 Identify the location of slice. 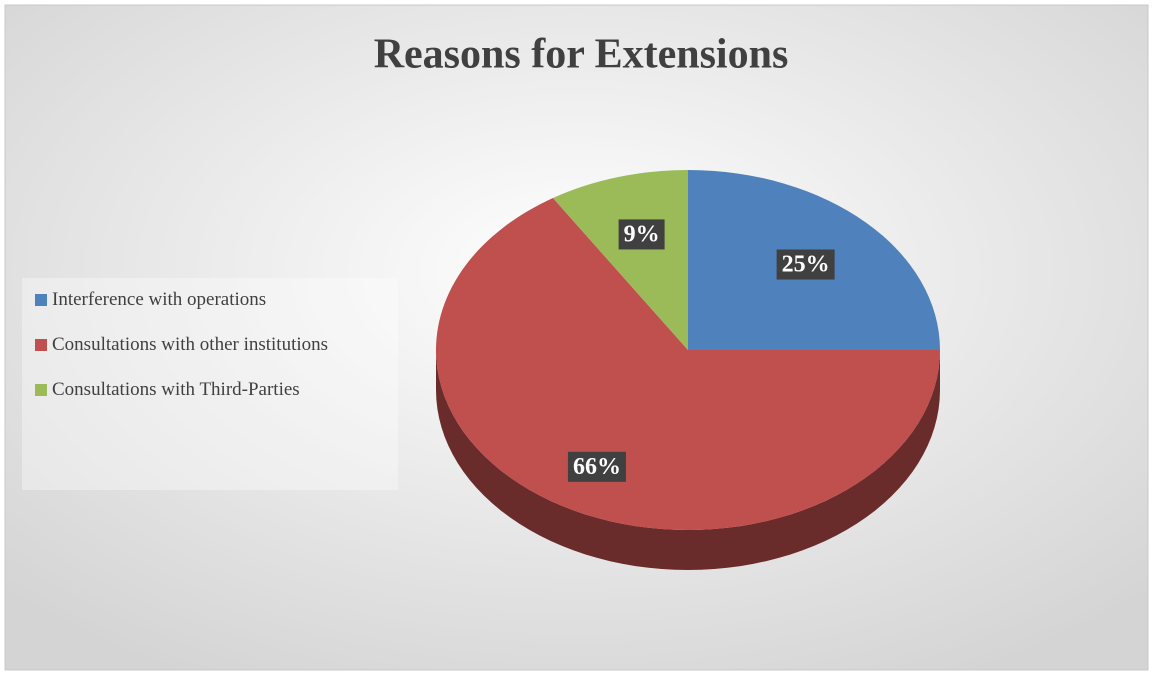
(620, 260).